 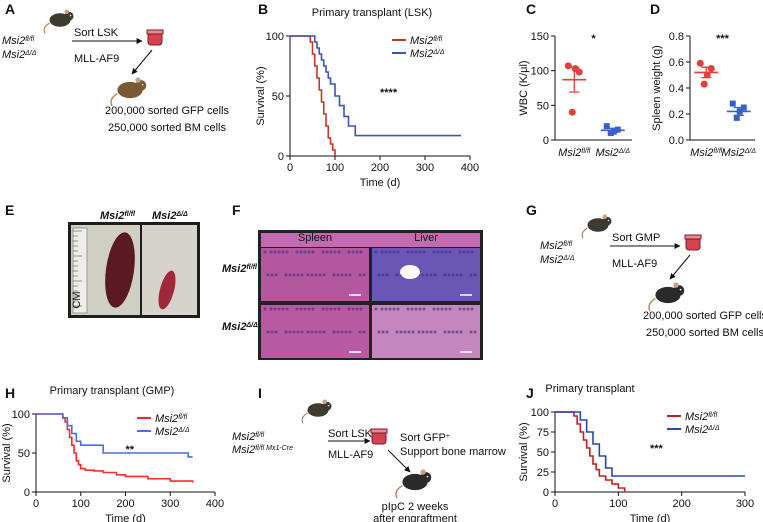 I want to click on annotation: ****, so click(x=389, y=93).